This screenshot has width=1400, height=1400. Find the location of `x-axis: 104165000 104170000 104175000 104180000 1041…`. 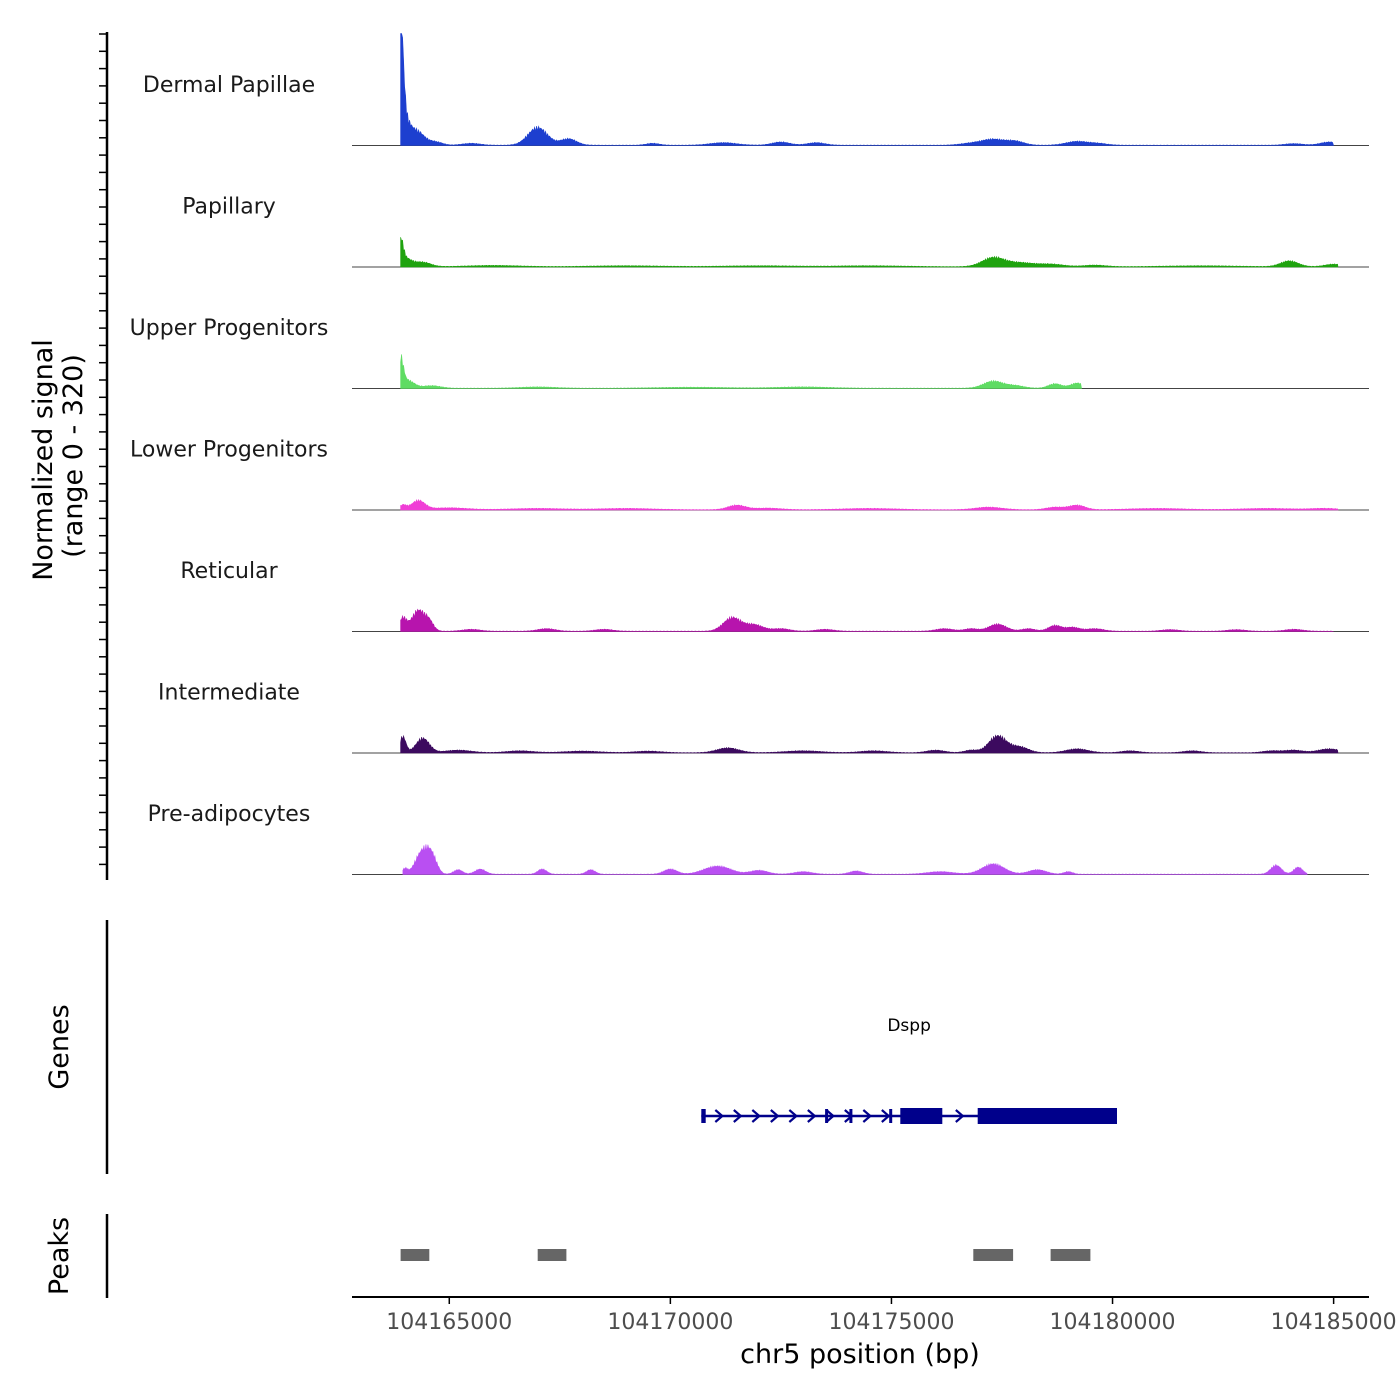

x-axis: 104165000 104170000 104175000 104180000 1041… is located at coordinates (874, 1333).